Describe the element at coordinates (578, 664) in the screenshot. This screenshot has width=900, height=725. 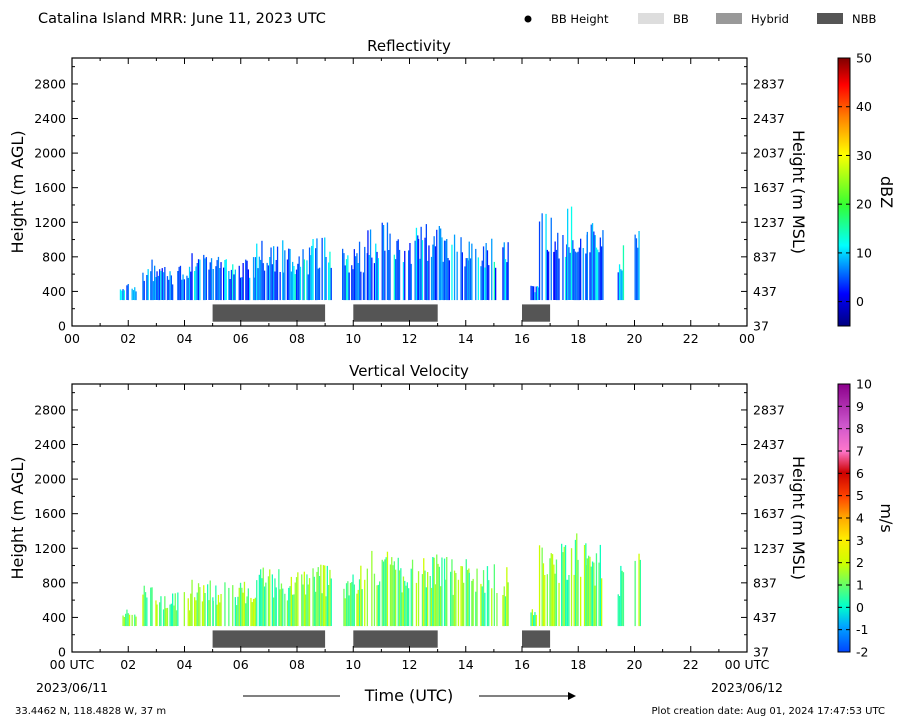
I see `vertical-velocity-x-tick-label: 18` at that location.